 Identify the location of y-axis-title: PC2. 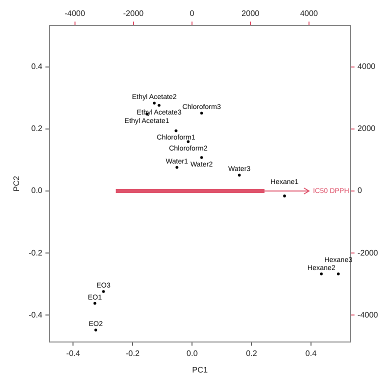
(17, 183).